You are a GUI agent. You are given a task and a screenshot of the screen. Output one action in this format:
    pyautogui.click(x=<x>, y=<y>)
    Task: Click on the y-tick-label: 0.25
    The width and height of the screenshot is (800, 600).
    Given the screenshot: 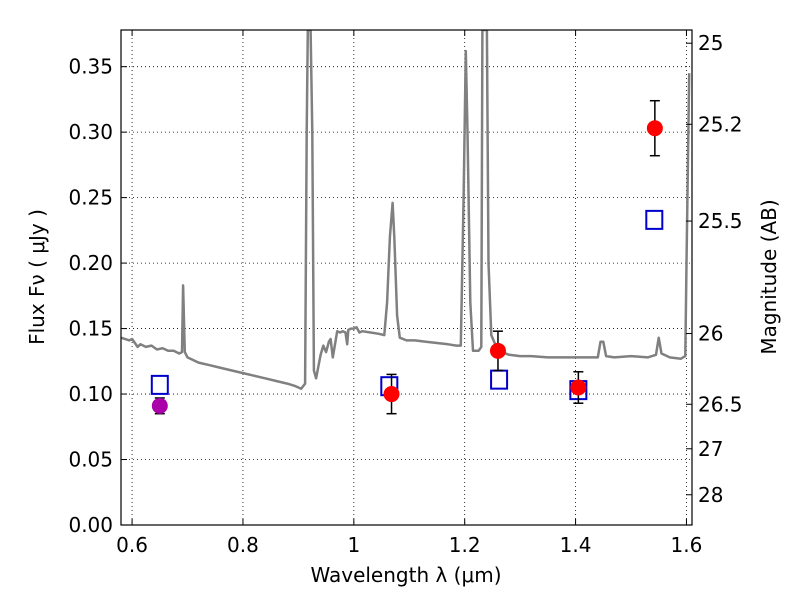 What is the action you would take?
    pyautogui.click(x=90, y=198)
    